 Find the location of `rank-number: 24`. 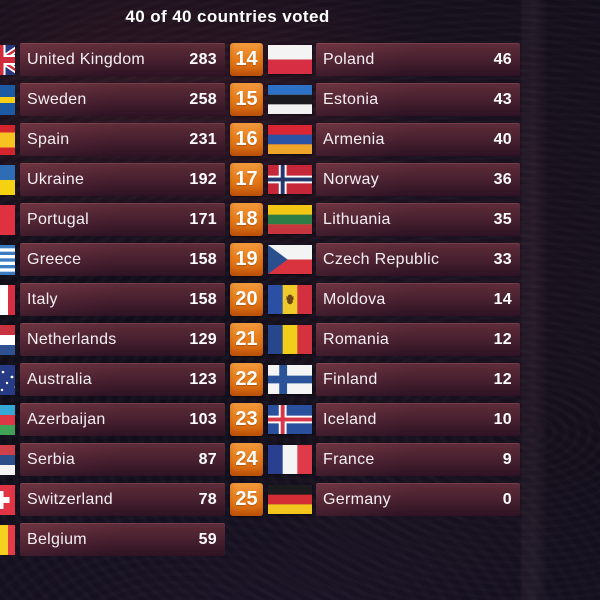

rank-number: 24 is located at coordinates (246, 459).